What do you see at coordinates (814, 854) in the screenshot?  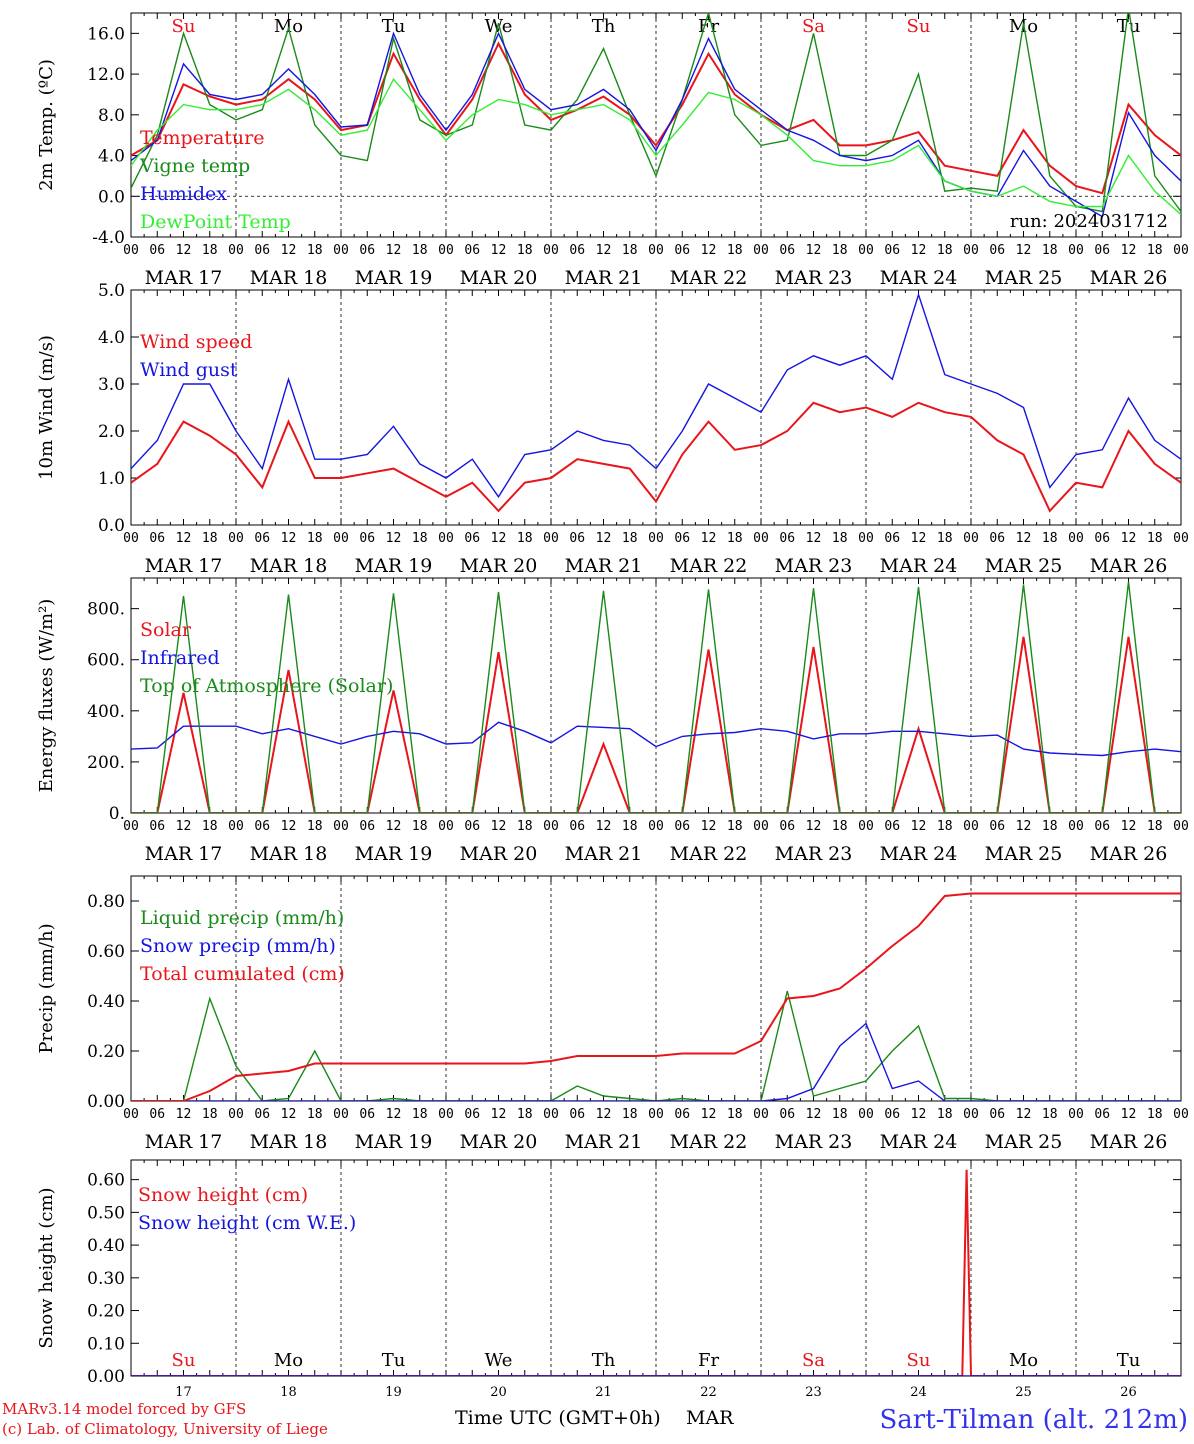 I see `date-label: MAR 23` at bounding box center [814, 854].